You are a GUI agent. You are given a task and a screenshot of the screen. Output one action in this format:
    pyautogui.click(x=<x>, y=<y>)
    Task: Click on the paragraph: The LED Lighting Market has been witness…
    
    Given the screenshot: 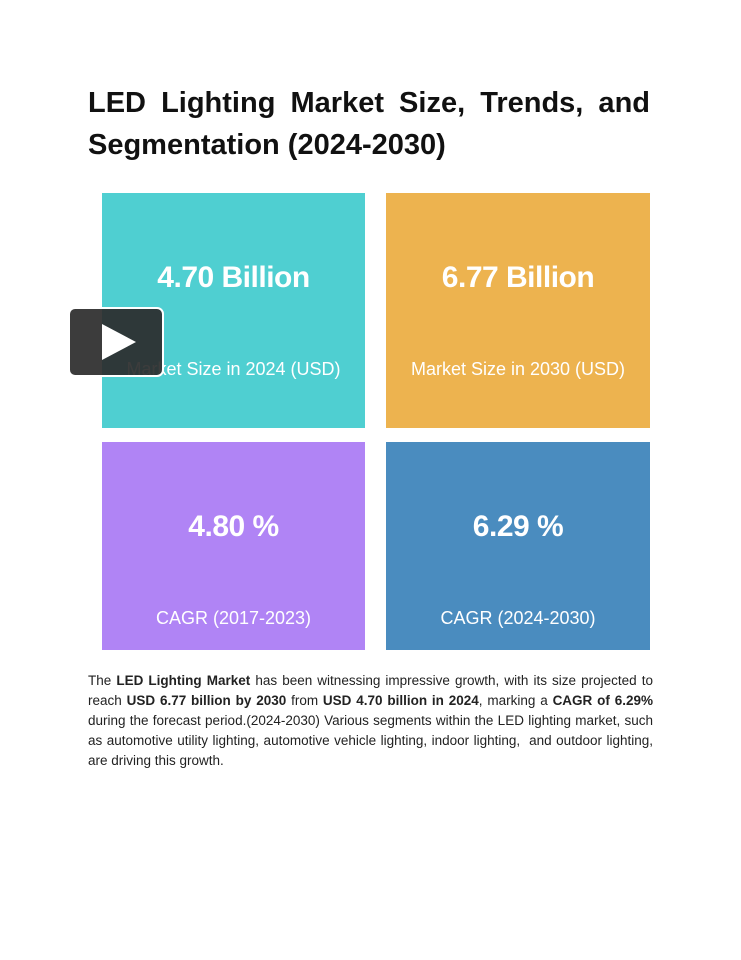 What is the action you would take?
    pyautogui.click(x=370, y=721)
    